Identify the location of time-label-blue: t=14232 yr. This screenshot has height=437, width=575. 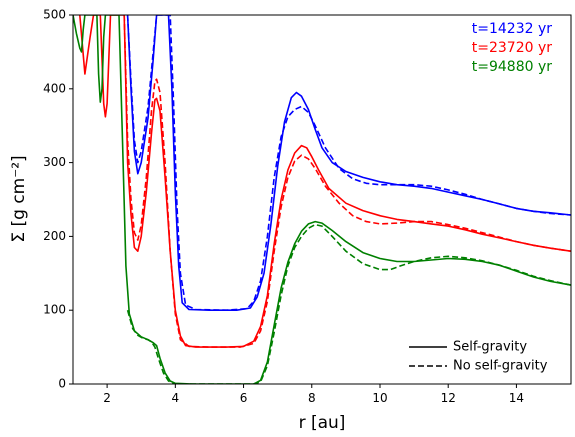
(512, 29).